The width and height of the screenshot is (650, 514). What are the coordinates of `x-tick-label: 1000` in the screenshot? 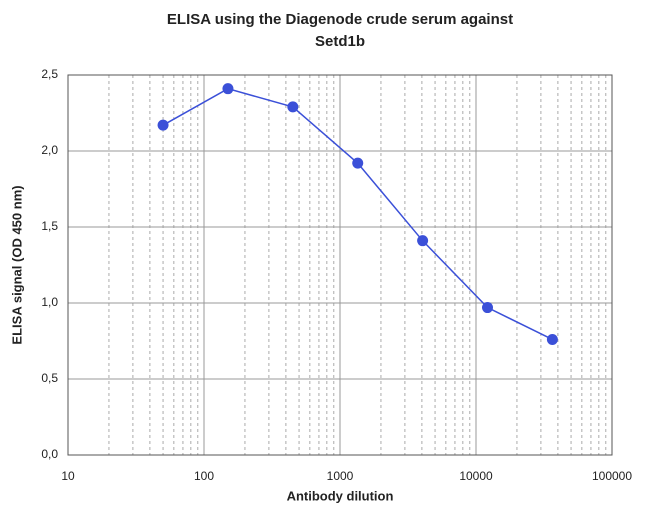 It's located at (340, 476).